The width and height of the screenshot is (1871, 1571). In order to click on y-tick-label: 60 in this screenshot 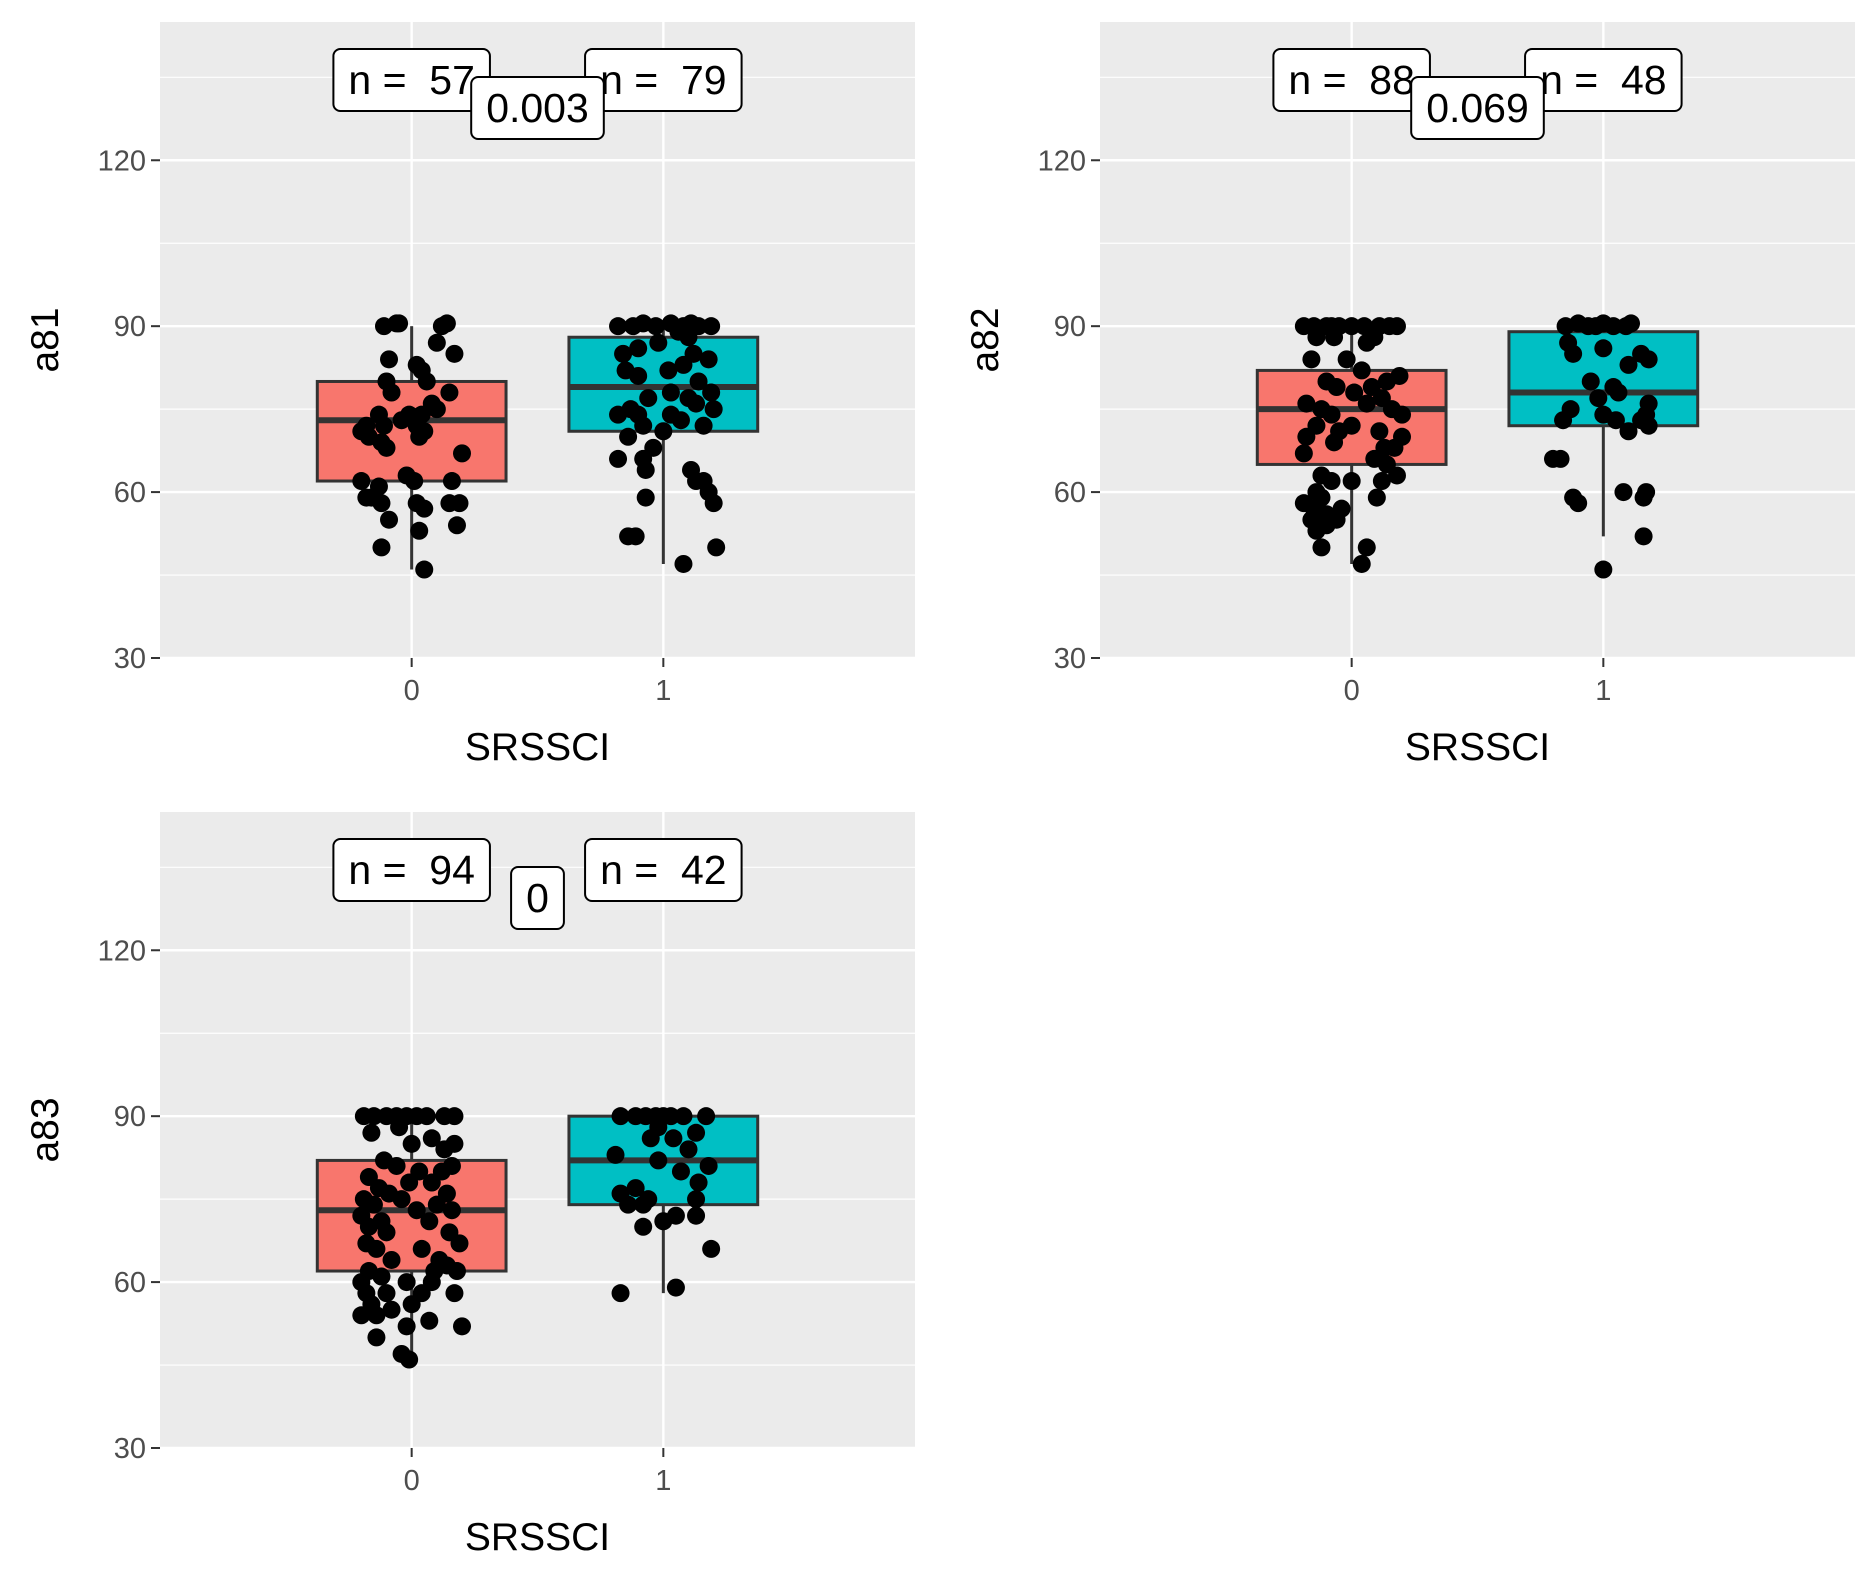, I will do `click(130, 1283)`.